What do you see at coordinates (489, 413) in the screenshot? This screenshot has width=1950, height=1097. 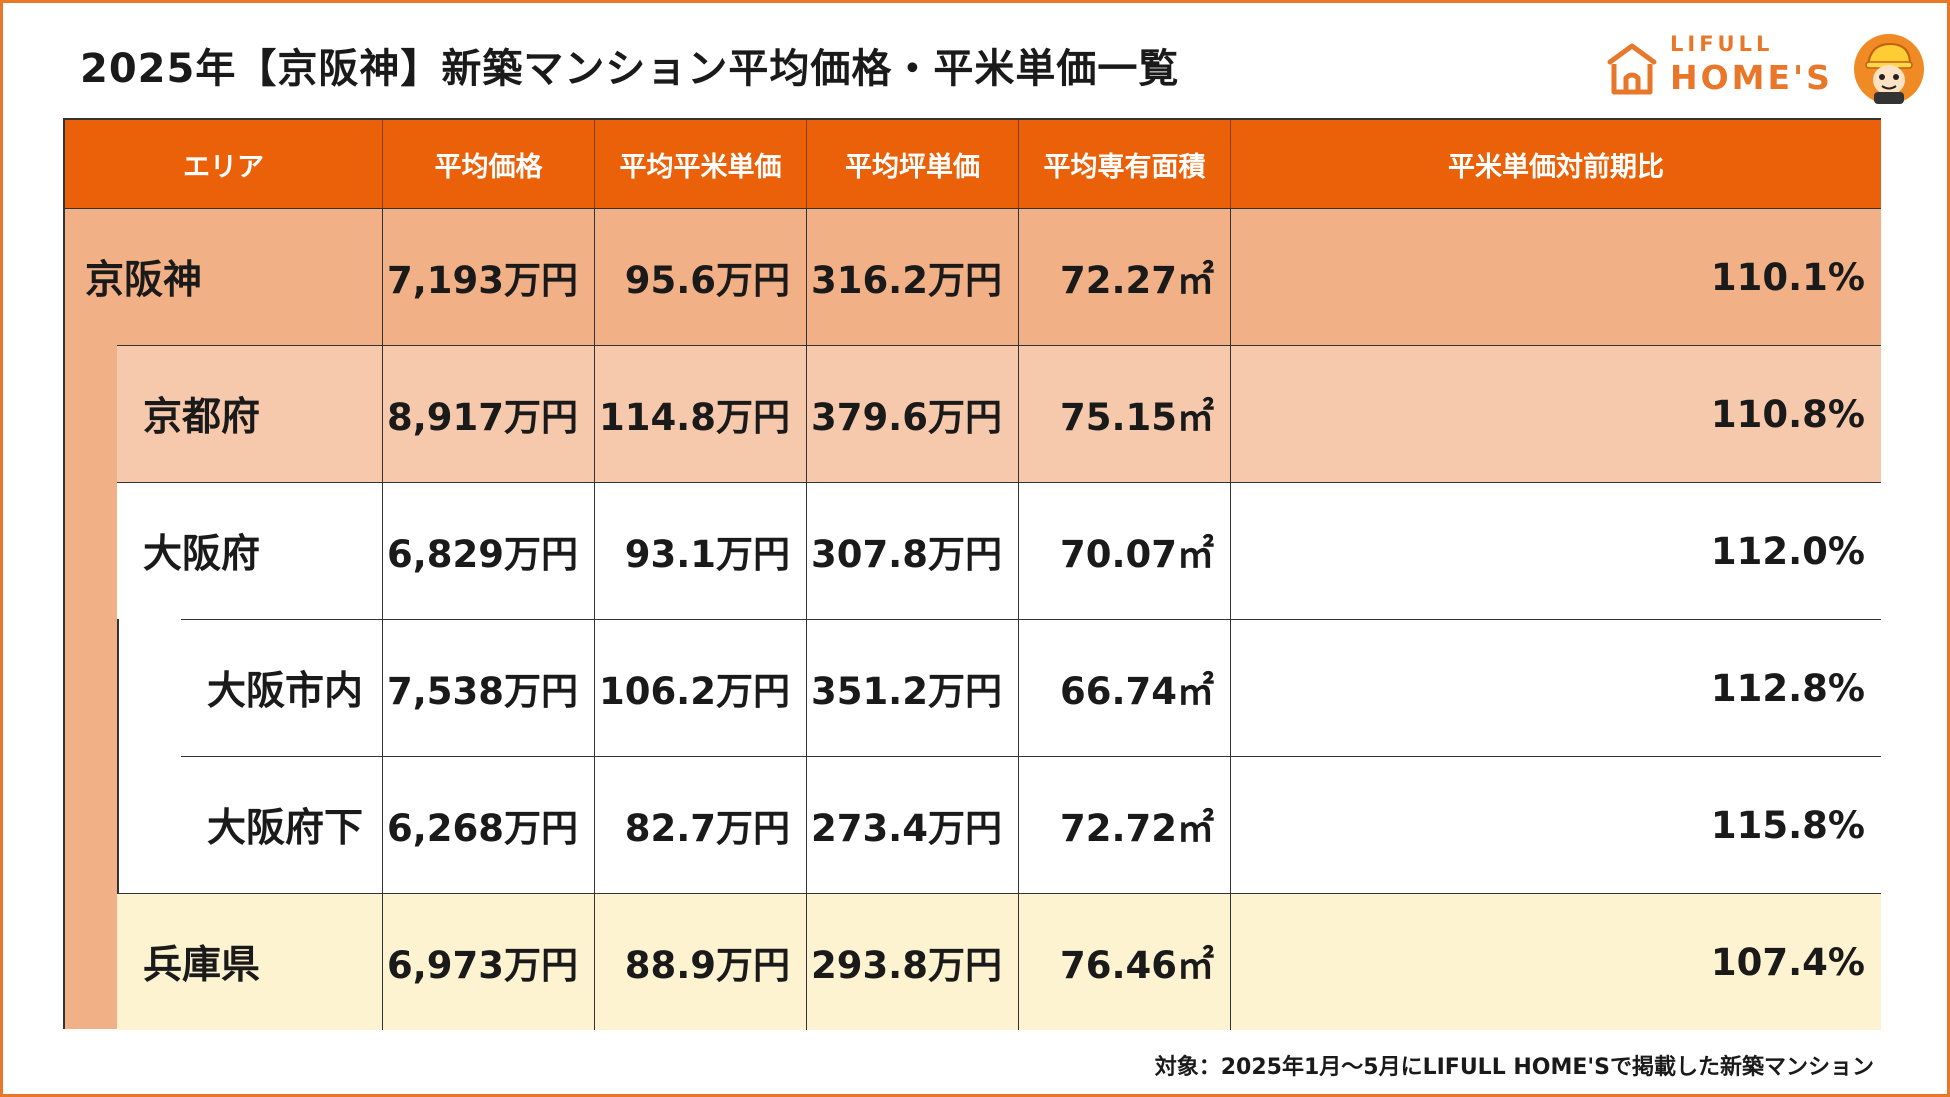 I see `cell-price: 8,917万円` at bounding box center [489, 413].